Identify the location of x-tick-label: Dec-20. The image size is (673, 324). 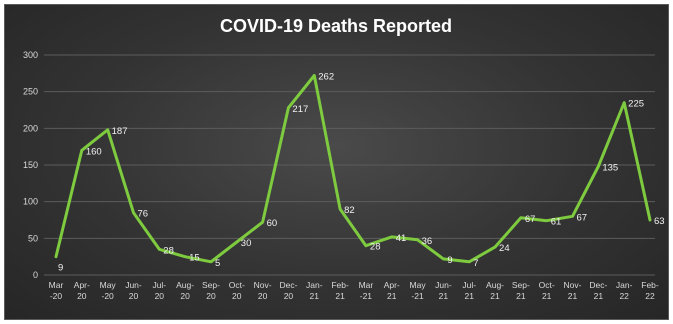
(288, 290).